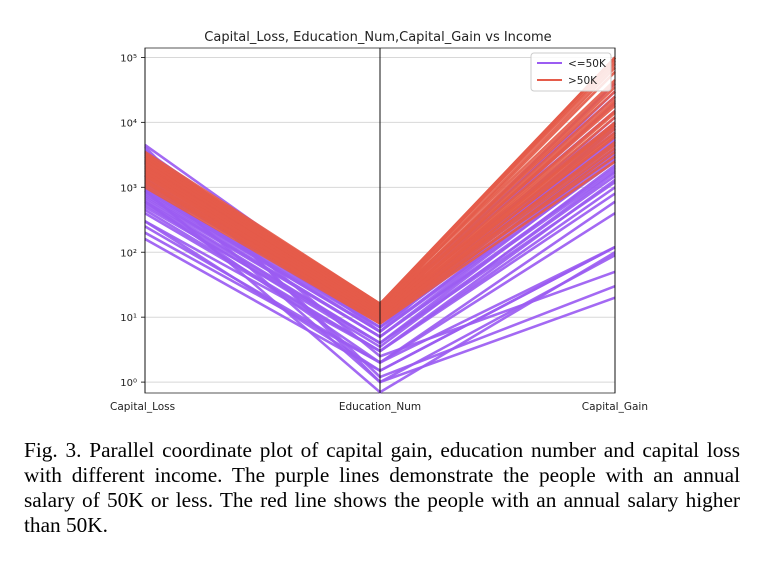 The height and width of the screenshot is (570, 760). Describe the element at coordinates (128, 383) in the screenshot. I see `y-tick-label: 10⁰` at that location.